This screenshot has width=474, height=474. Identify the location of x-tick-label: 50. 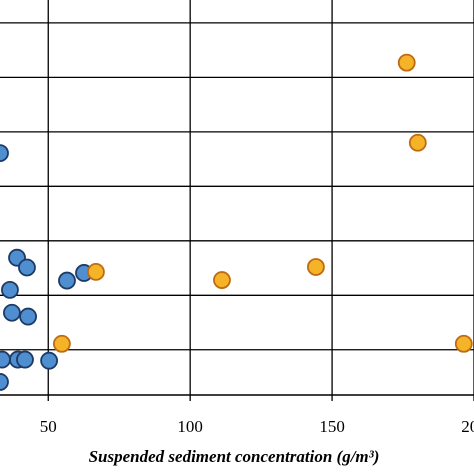
(48, 426).